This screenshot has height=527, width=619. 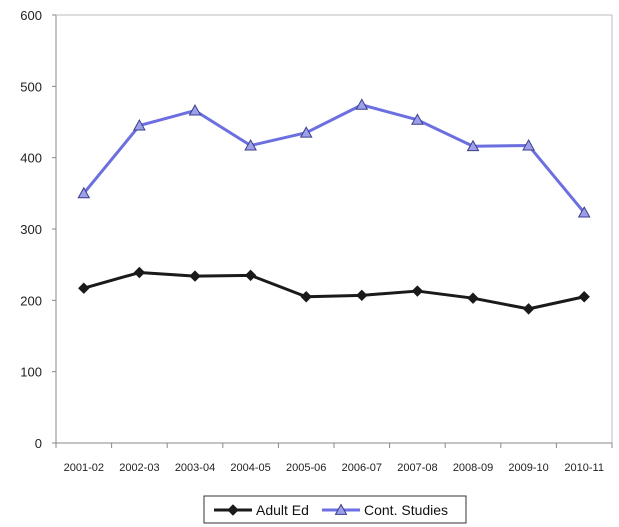 I want to click on legend-item: Cont. Studies, so click(x=385, y=510).